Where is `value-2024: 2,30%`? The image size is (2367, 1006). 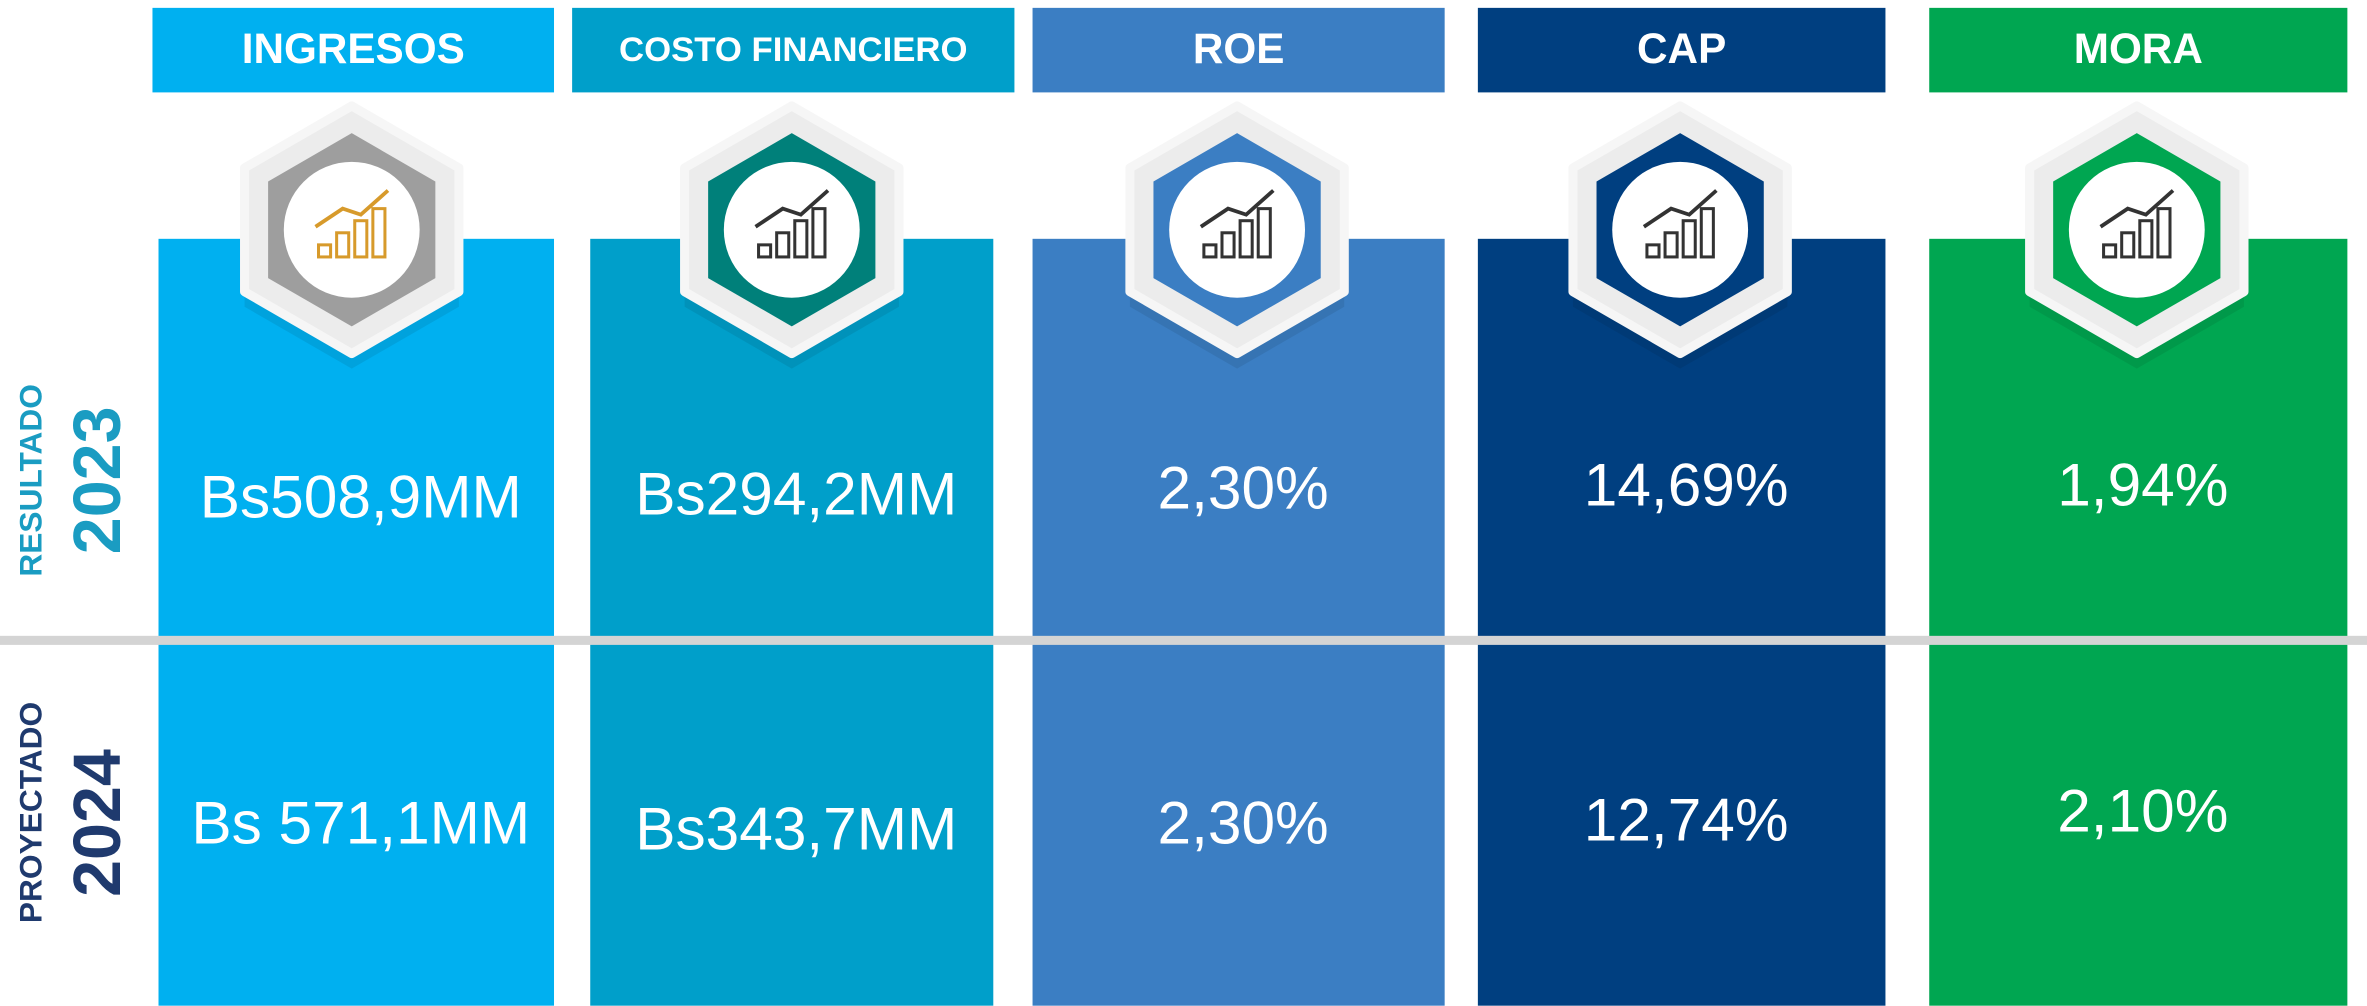
value-2024: 2,30% is located at coordinates (1243, 823).